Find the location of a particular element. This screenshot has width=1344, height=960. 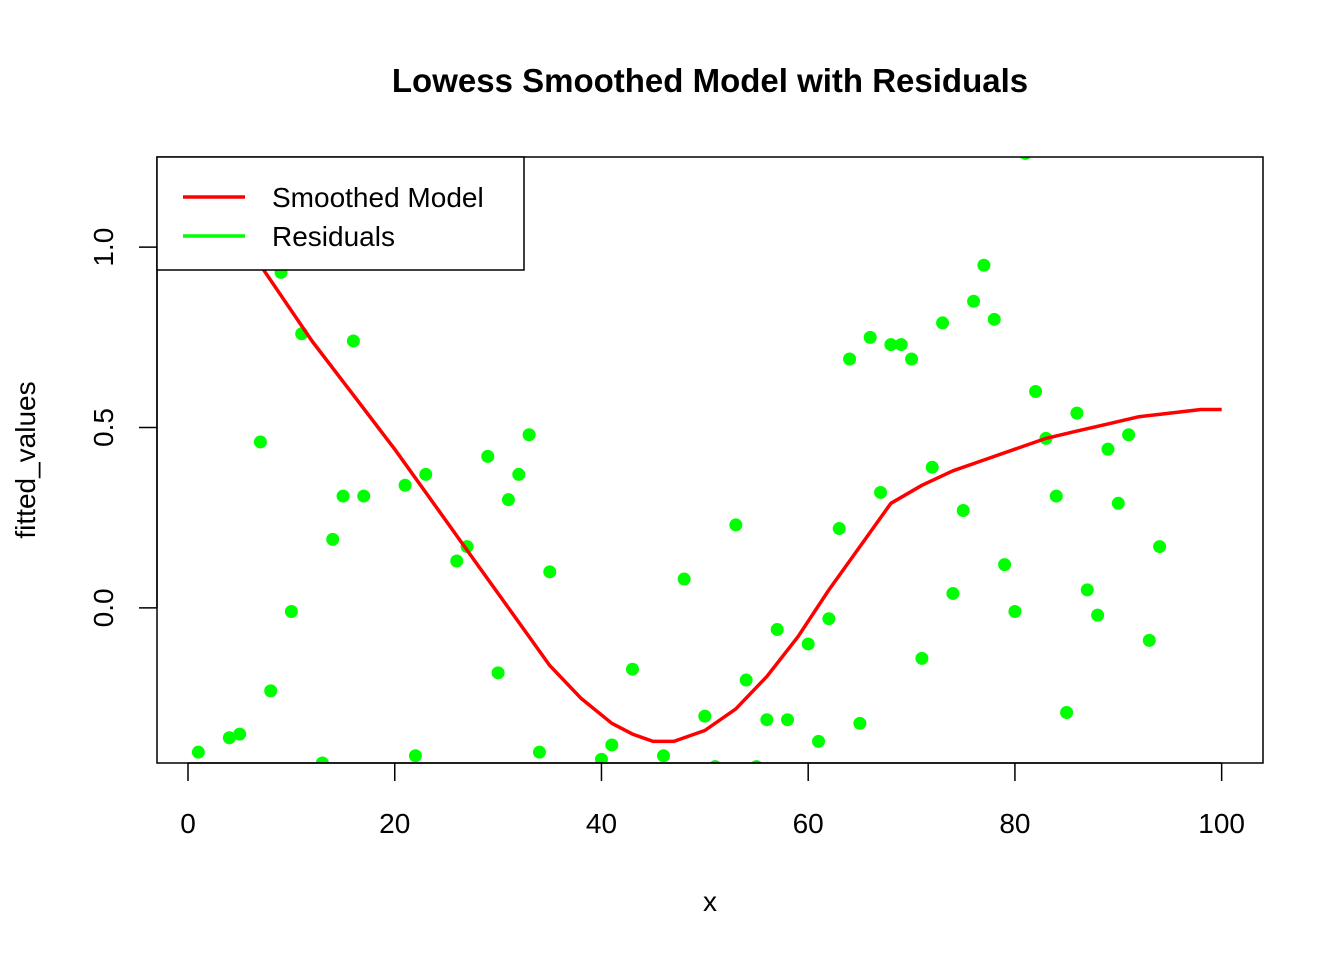

legend-label-smoothed-model: Smoothed Model is located at coordinates (378, 197).